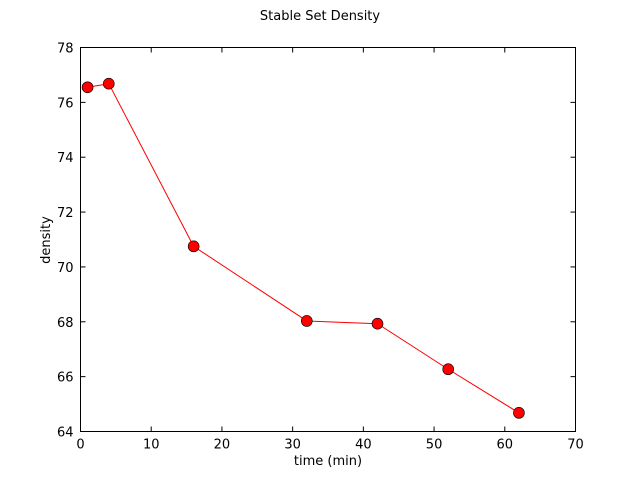  What do you see at coordinates (434, 445) in the screenshot?
I see `x-tick-label: 50` at bounding box center [434, 445].